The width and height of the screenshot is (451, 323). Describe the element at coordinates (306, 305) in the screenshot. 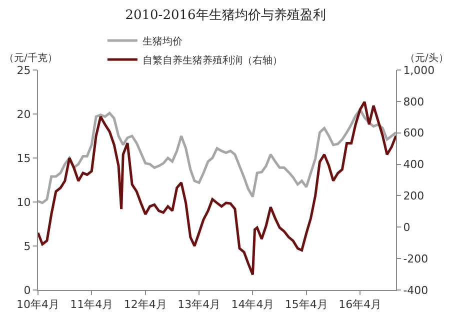

I see `x-tick-label: 15年4月` at that location.